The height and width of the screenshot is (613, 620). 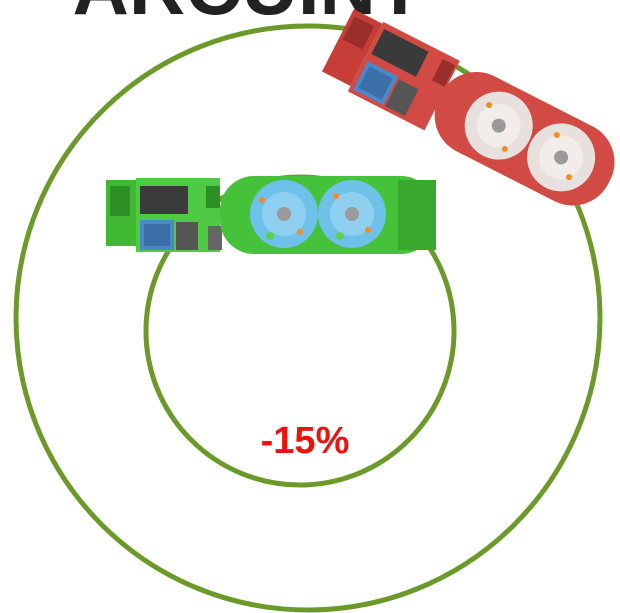 I want to click on truck-inner-green, so click(x=271, y=215).